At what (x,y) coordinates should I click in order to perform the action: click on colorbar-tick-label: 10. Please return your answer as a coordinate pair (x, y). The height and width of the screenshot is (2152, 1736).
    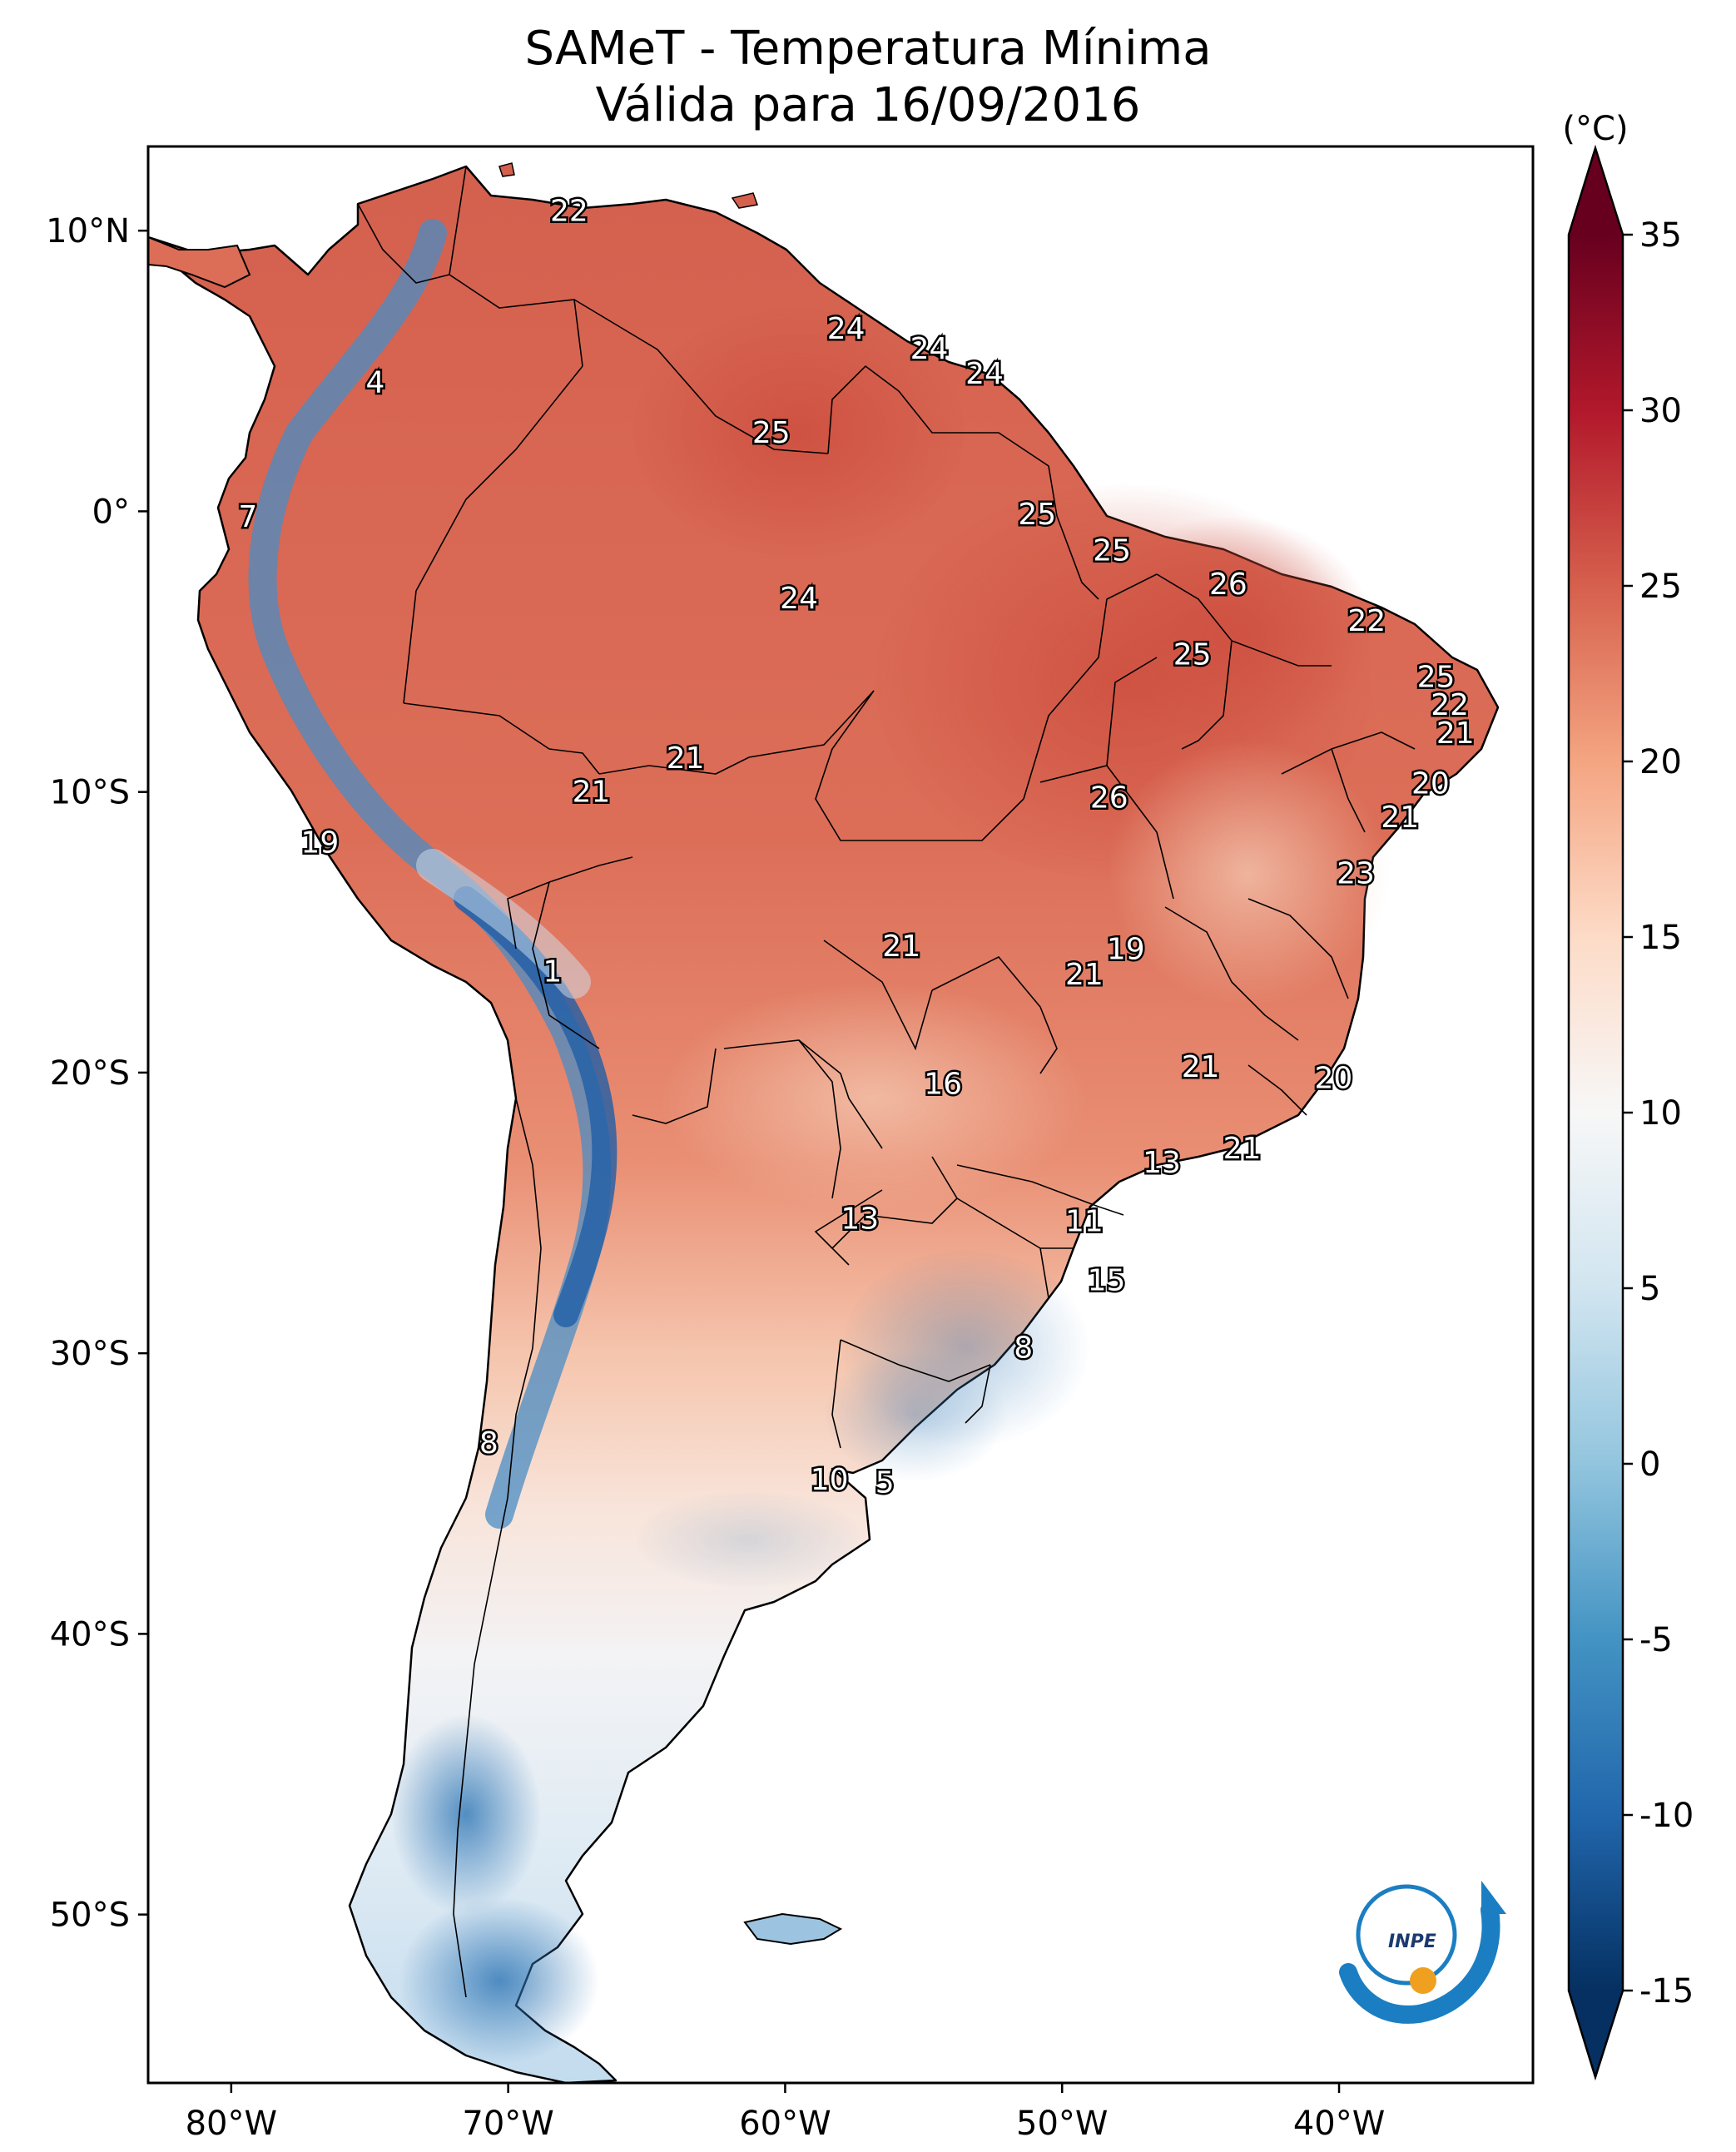
    Looking at the image, I should click on (1660, 1113).